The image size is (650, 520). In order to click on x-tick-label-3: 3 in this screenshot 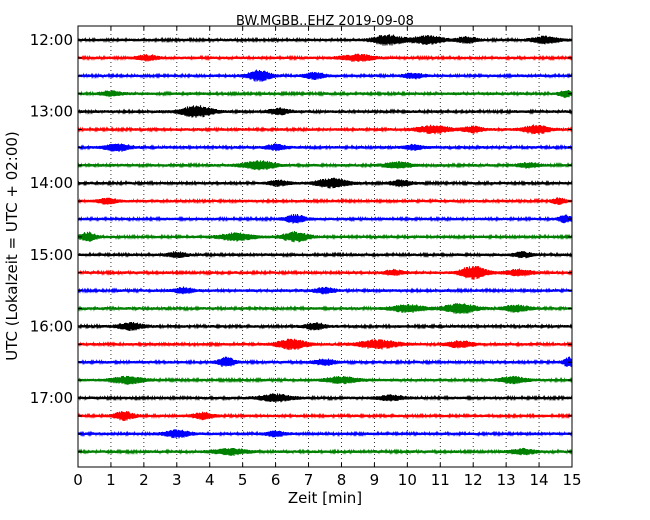, I will do `click(177, 480)`.